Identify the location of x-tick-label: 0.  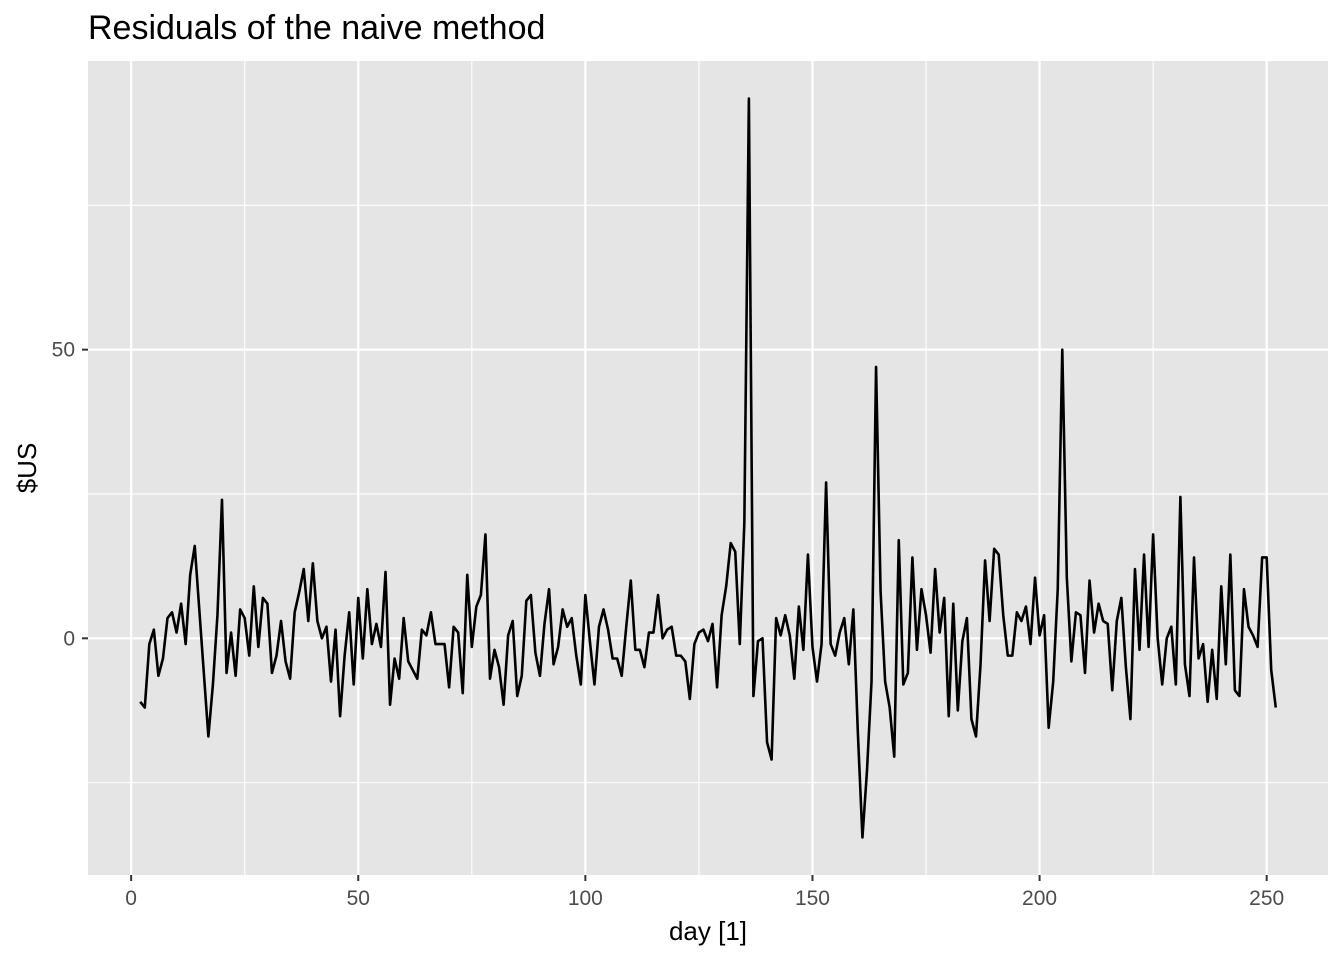
(131, 898).